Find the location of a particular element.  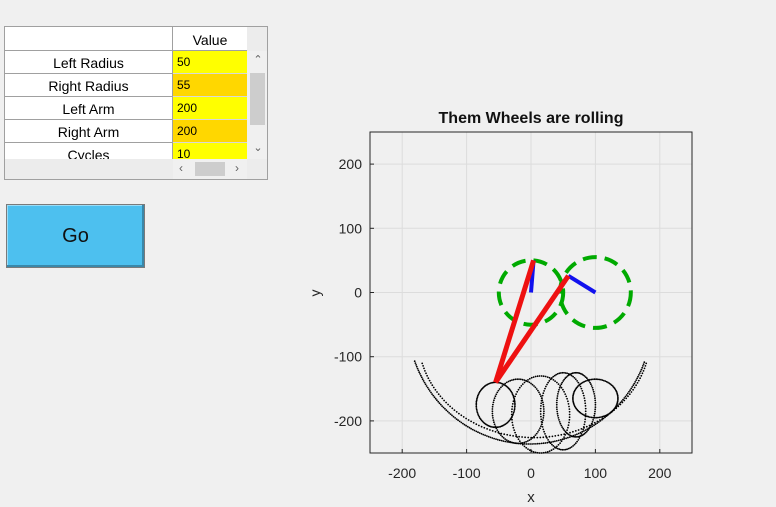

horizontal-scroll-thumb is located at coordinates (210, 169).